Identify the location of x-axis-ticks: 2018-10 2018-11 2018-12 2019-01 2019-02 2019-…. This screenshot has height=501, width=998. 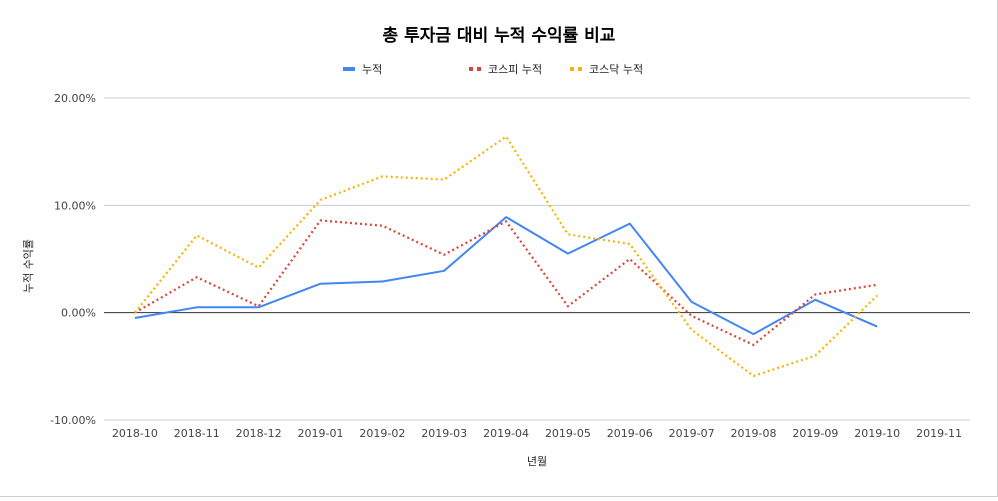
(537, 433).